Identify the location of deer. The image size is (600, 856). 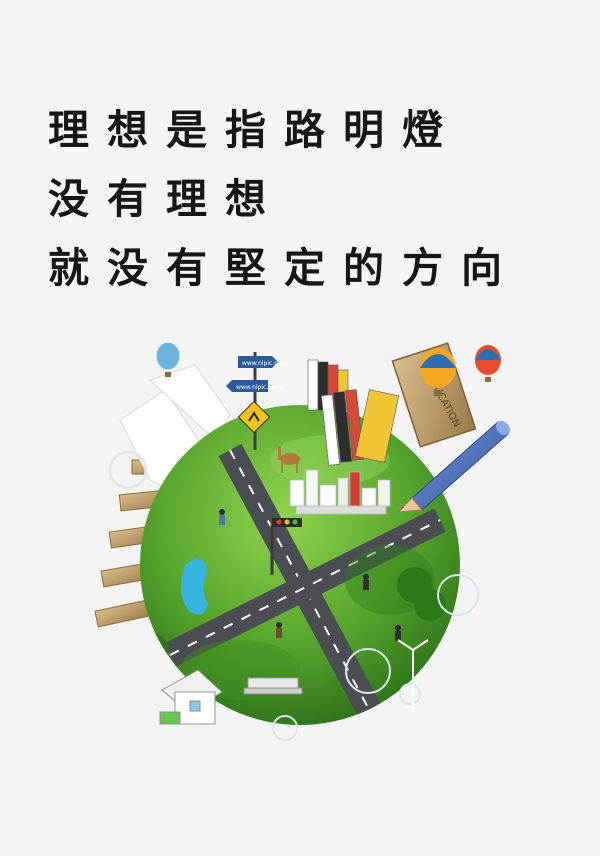
(289, 459).